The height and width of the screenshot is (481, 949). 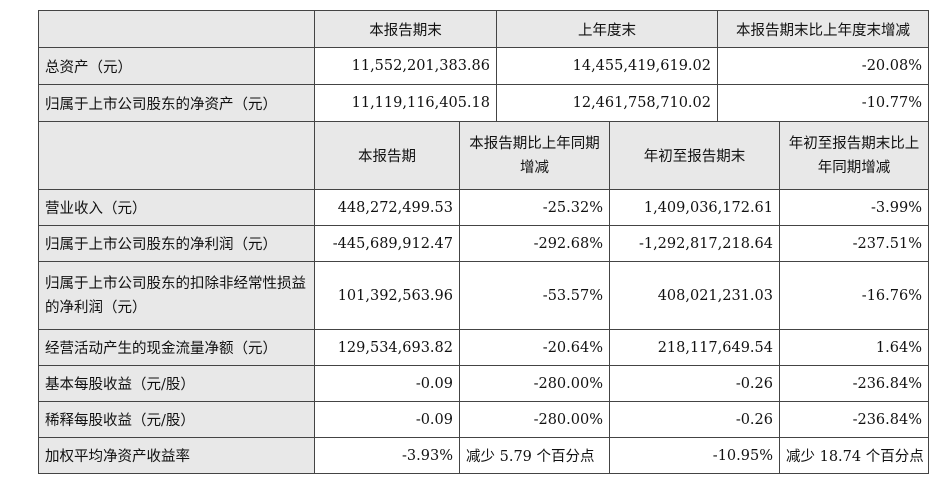 What do you see at coordinates (607, 66) in the screenshot?
I see `value-cell: 14,455,419,619.02` at bounding box center [607, 66].